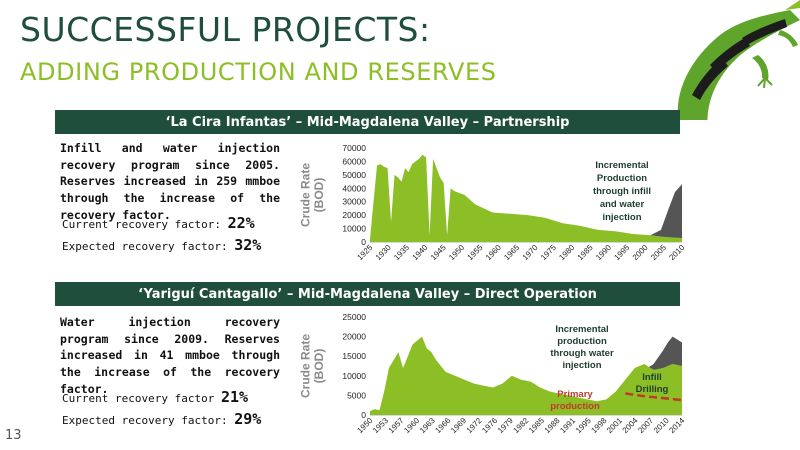 Image resolution: width=800 pixels, height=450 pixels. What do you see at coordinates (13, 435) in the screenshot?
I see `page-number: 13` at bounding box center [13, 435].